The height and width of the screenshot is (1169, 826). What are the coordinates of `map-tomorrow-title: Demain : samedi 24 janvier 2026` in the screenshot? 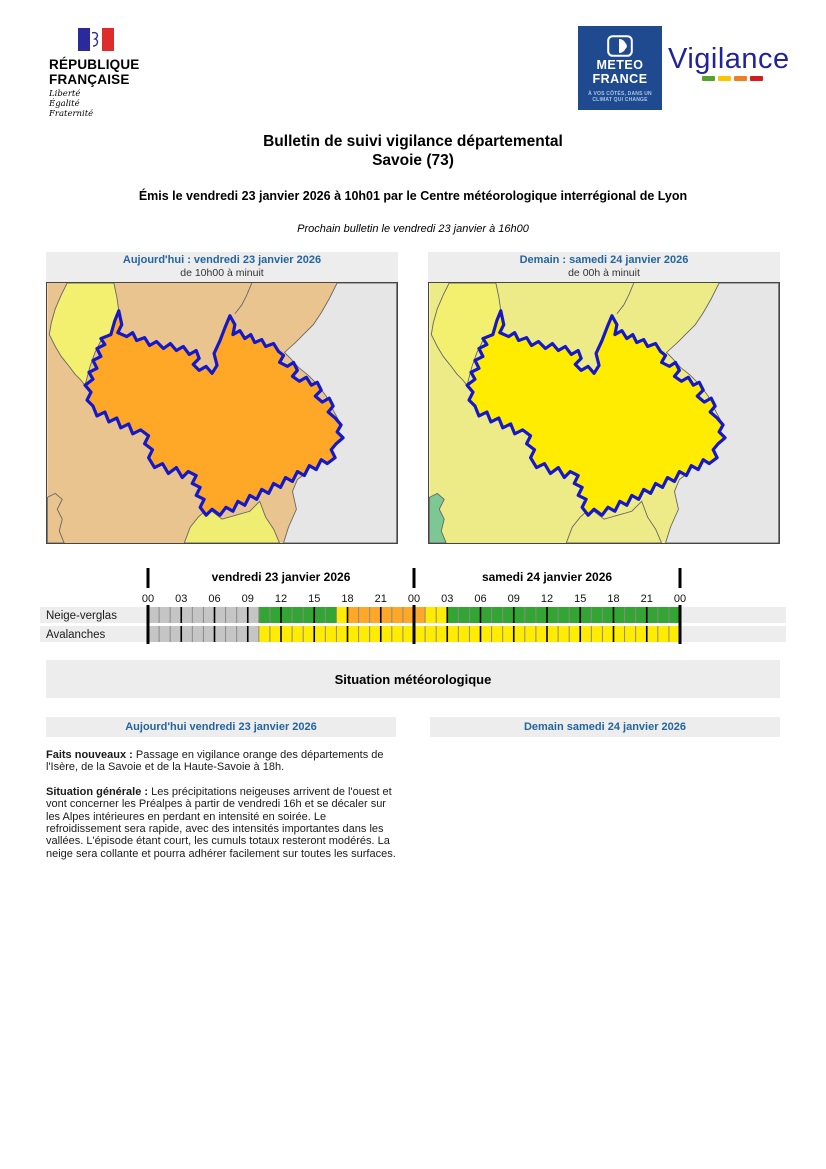 It's located at (604, 260).